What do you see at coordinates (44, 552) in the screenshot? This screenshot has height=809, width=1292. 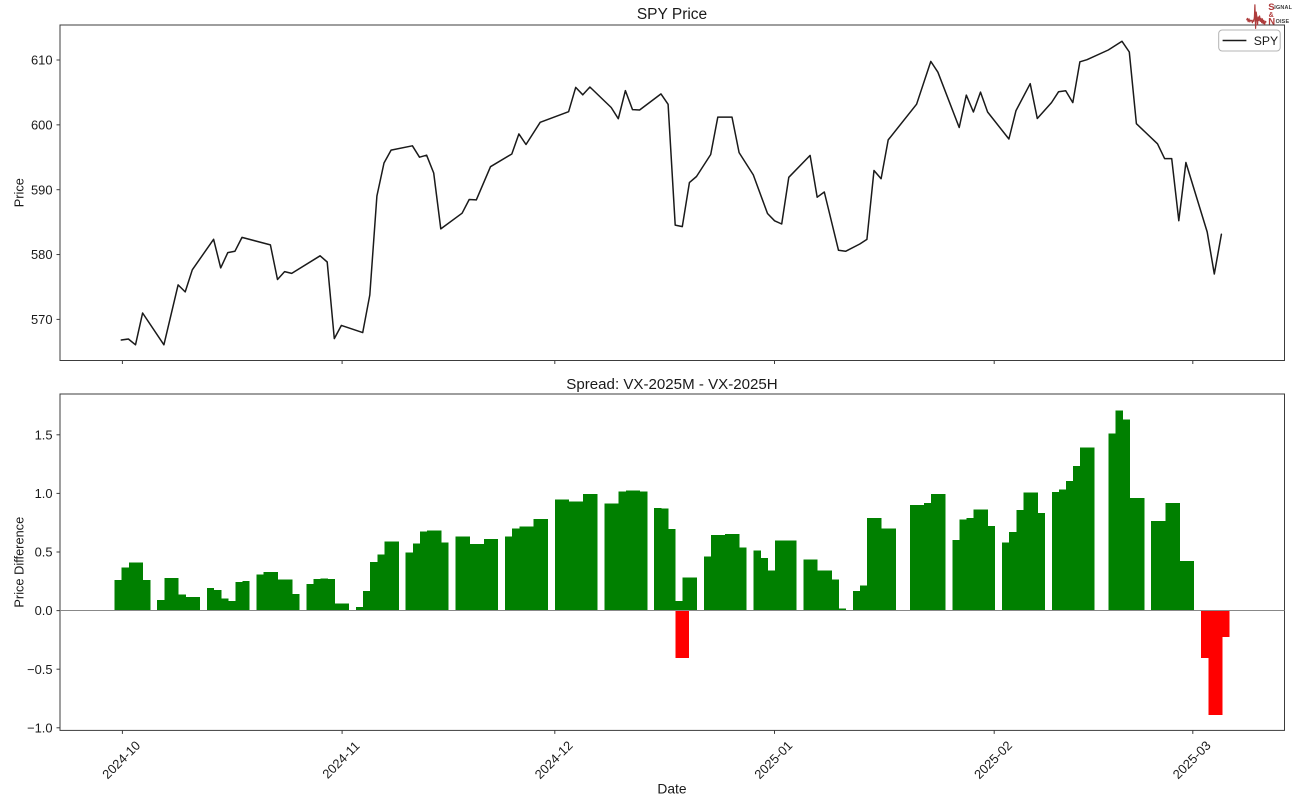 I see `svg-text: 0.5` at bounding box center [44, 552].